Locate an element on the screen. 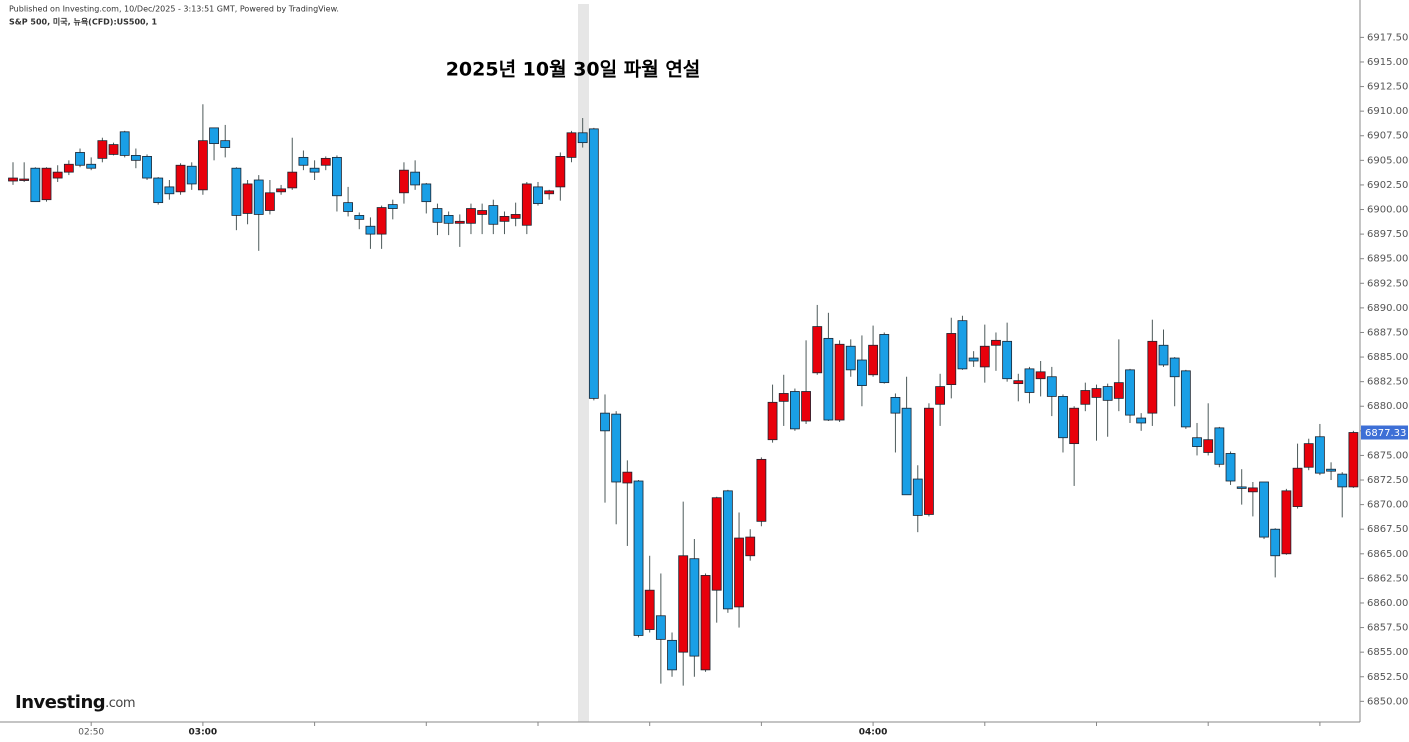  y-tick-label: 6865.00 is located at coordinates (1387, 554).